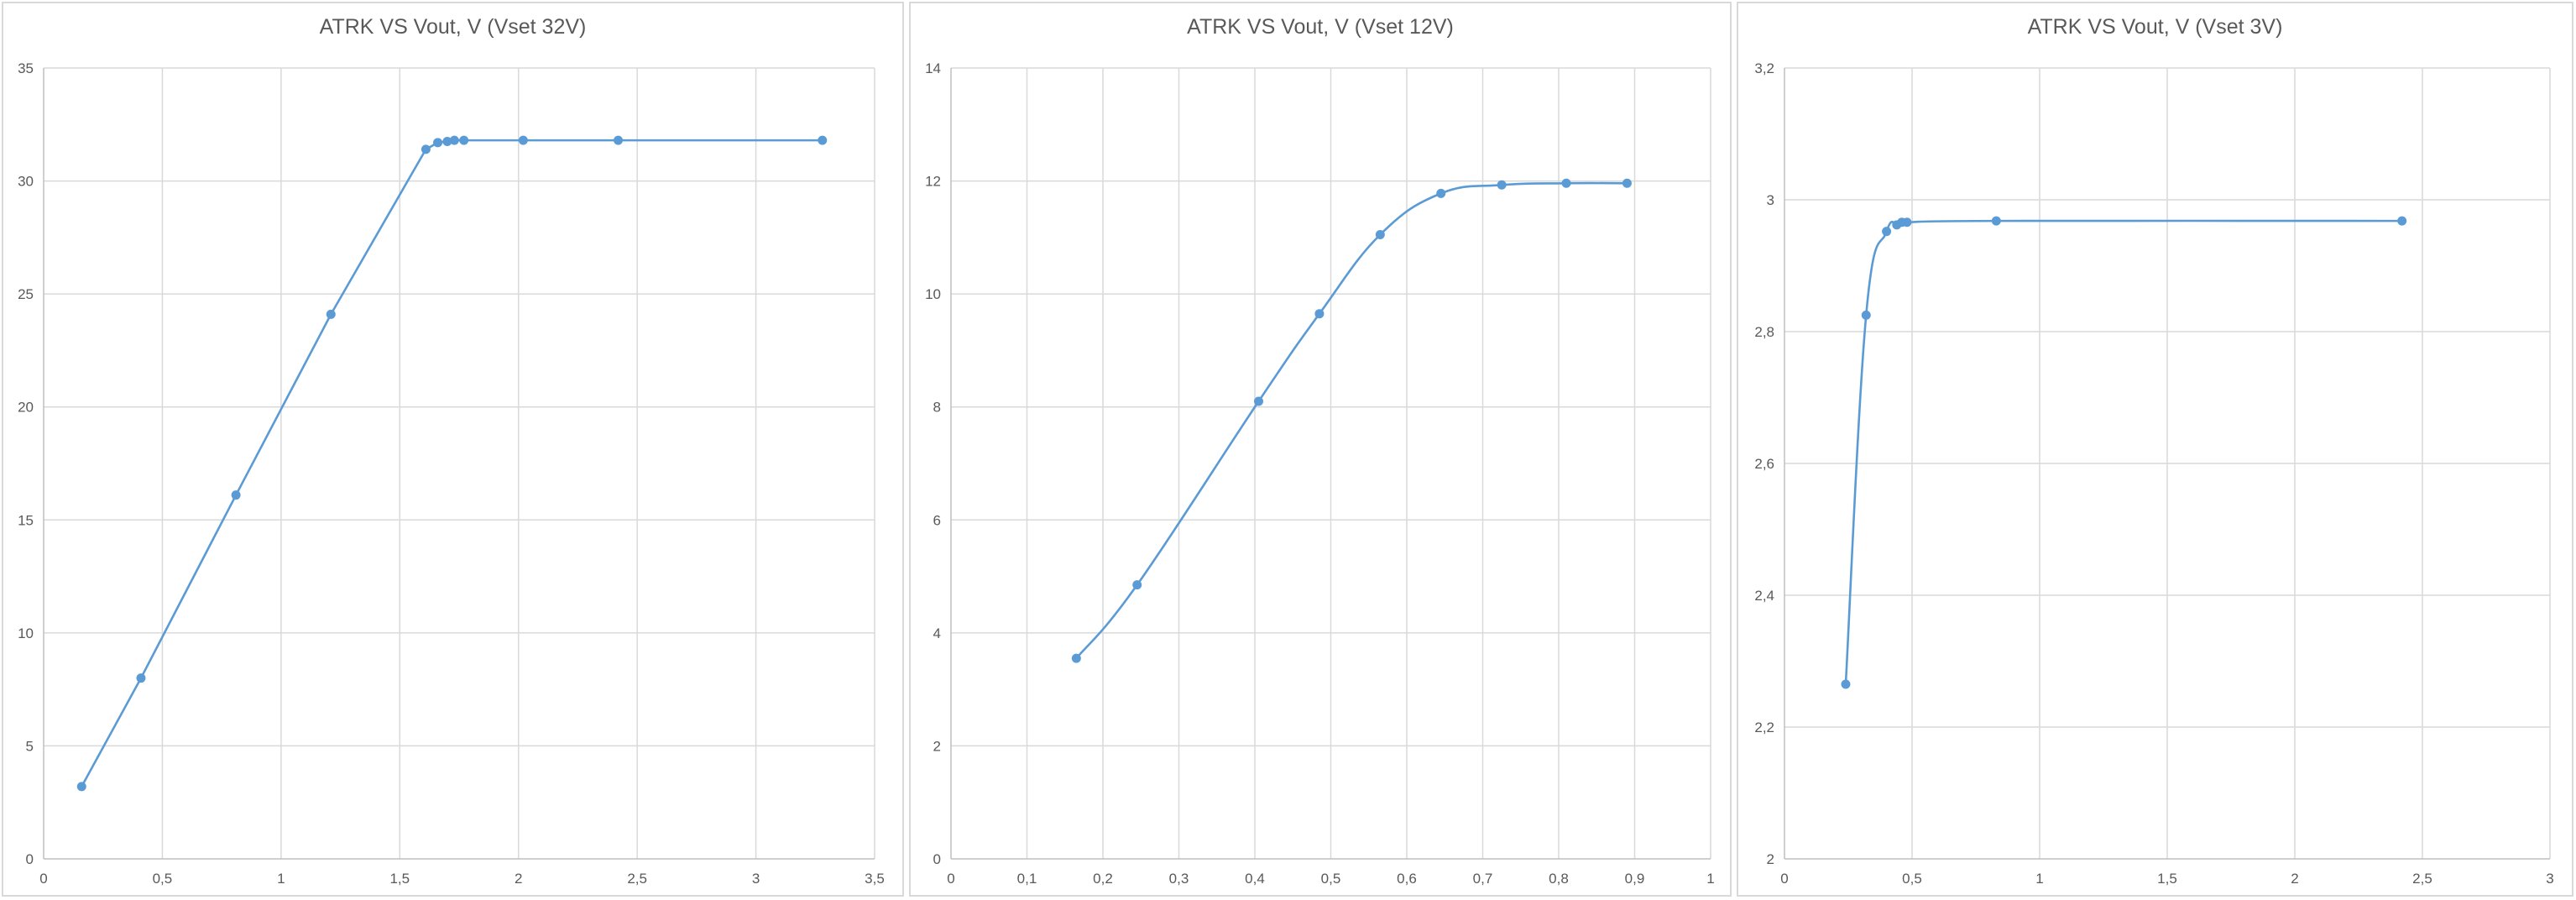  Describe the element at coordinates (1764, 464) in the screenshot. I see `y-tick-label: 2,6` at that location.